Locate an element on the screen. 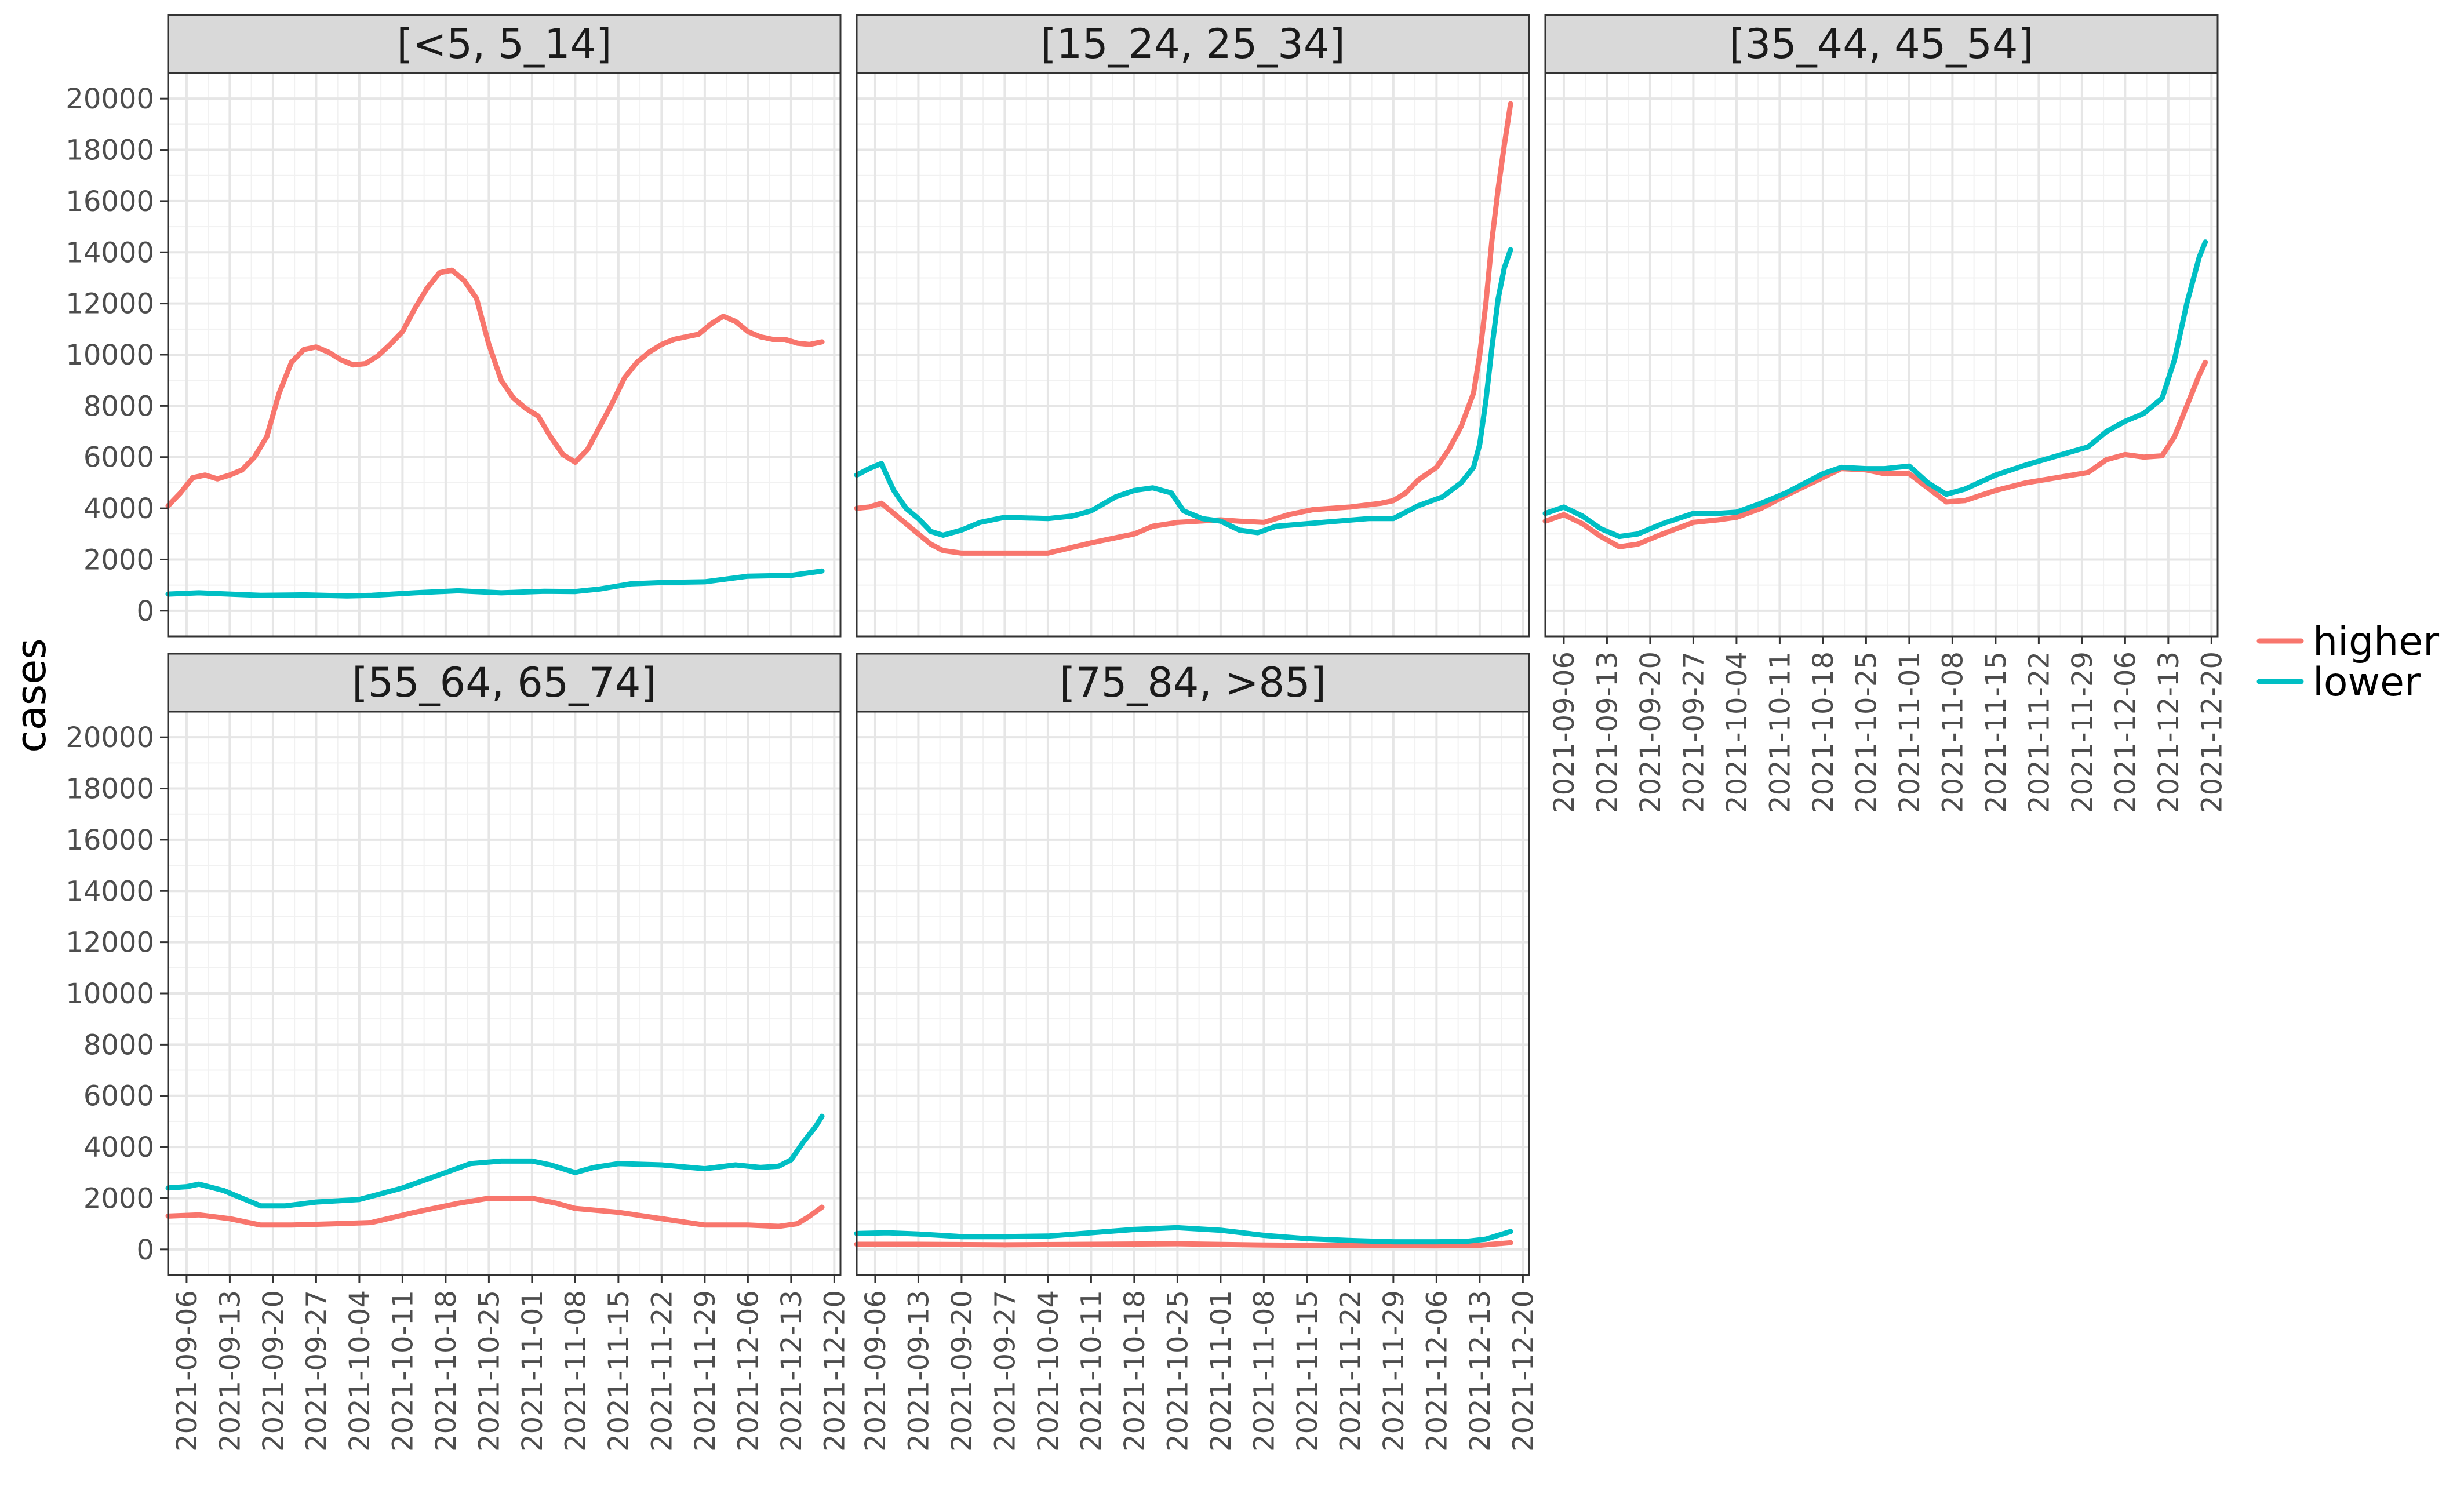 The width and height of the screenshot is (2464, 1508). facet-strip-label-2: [15_24, 25_34] is located at coordinates (1192, 44).